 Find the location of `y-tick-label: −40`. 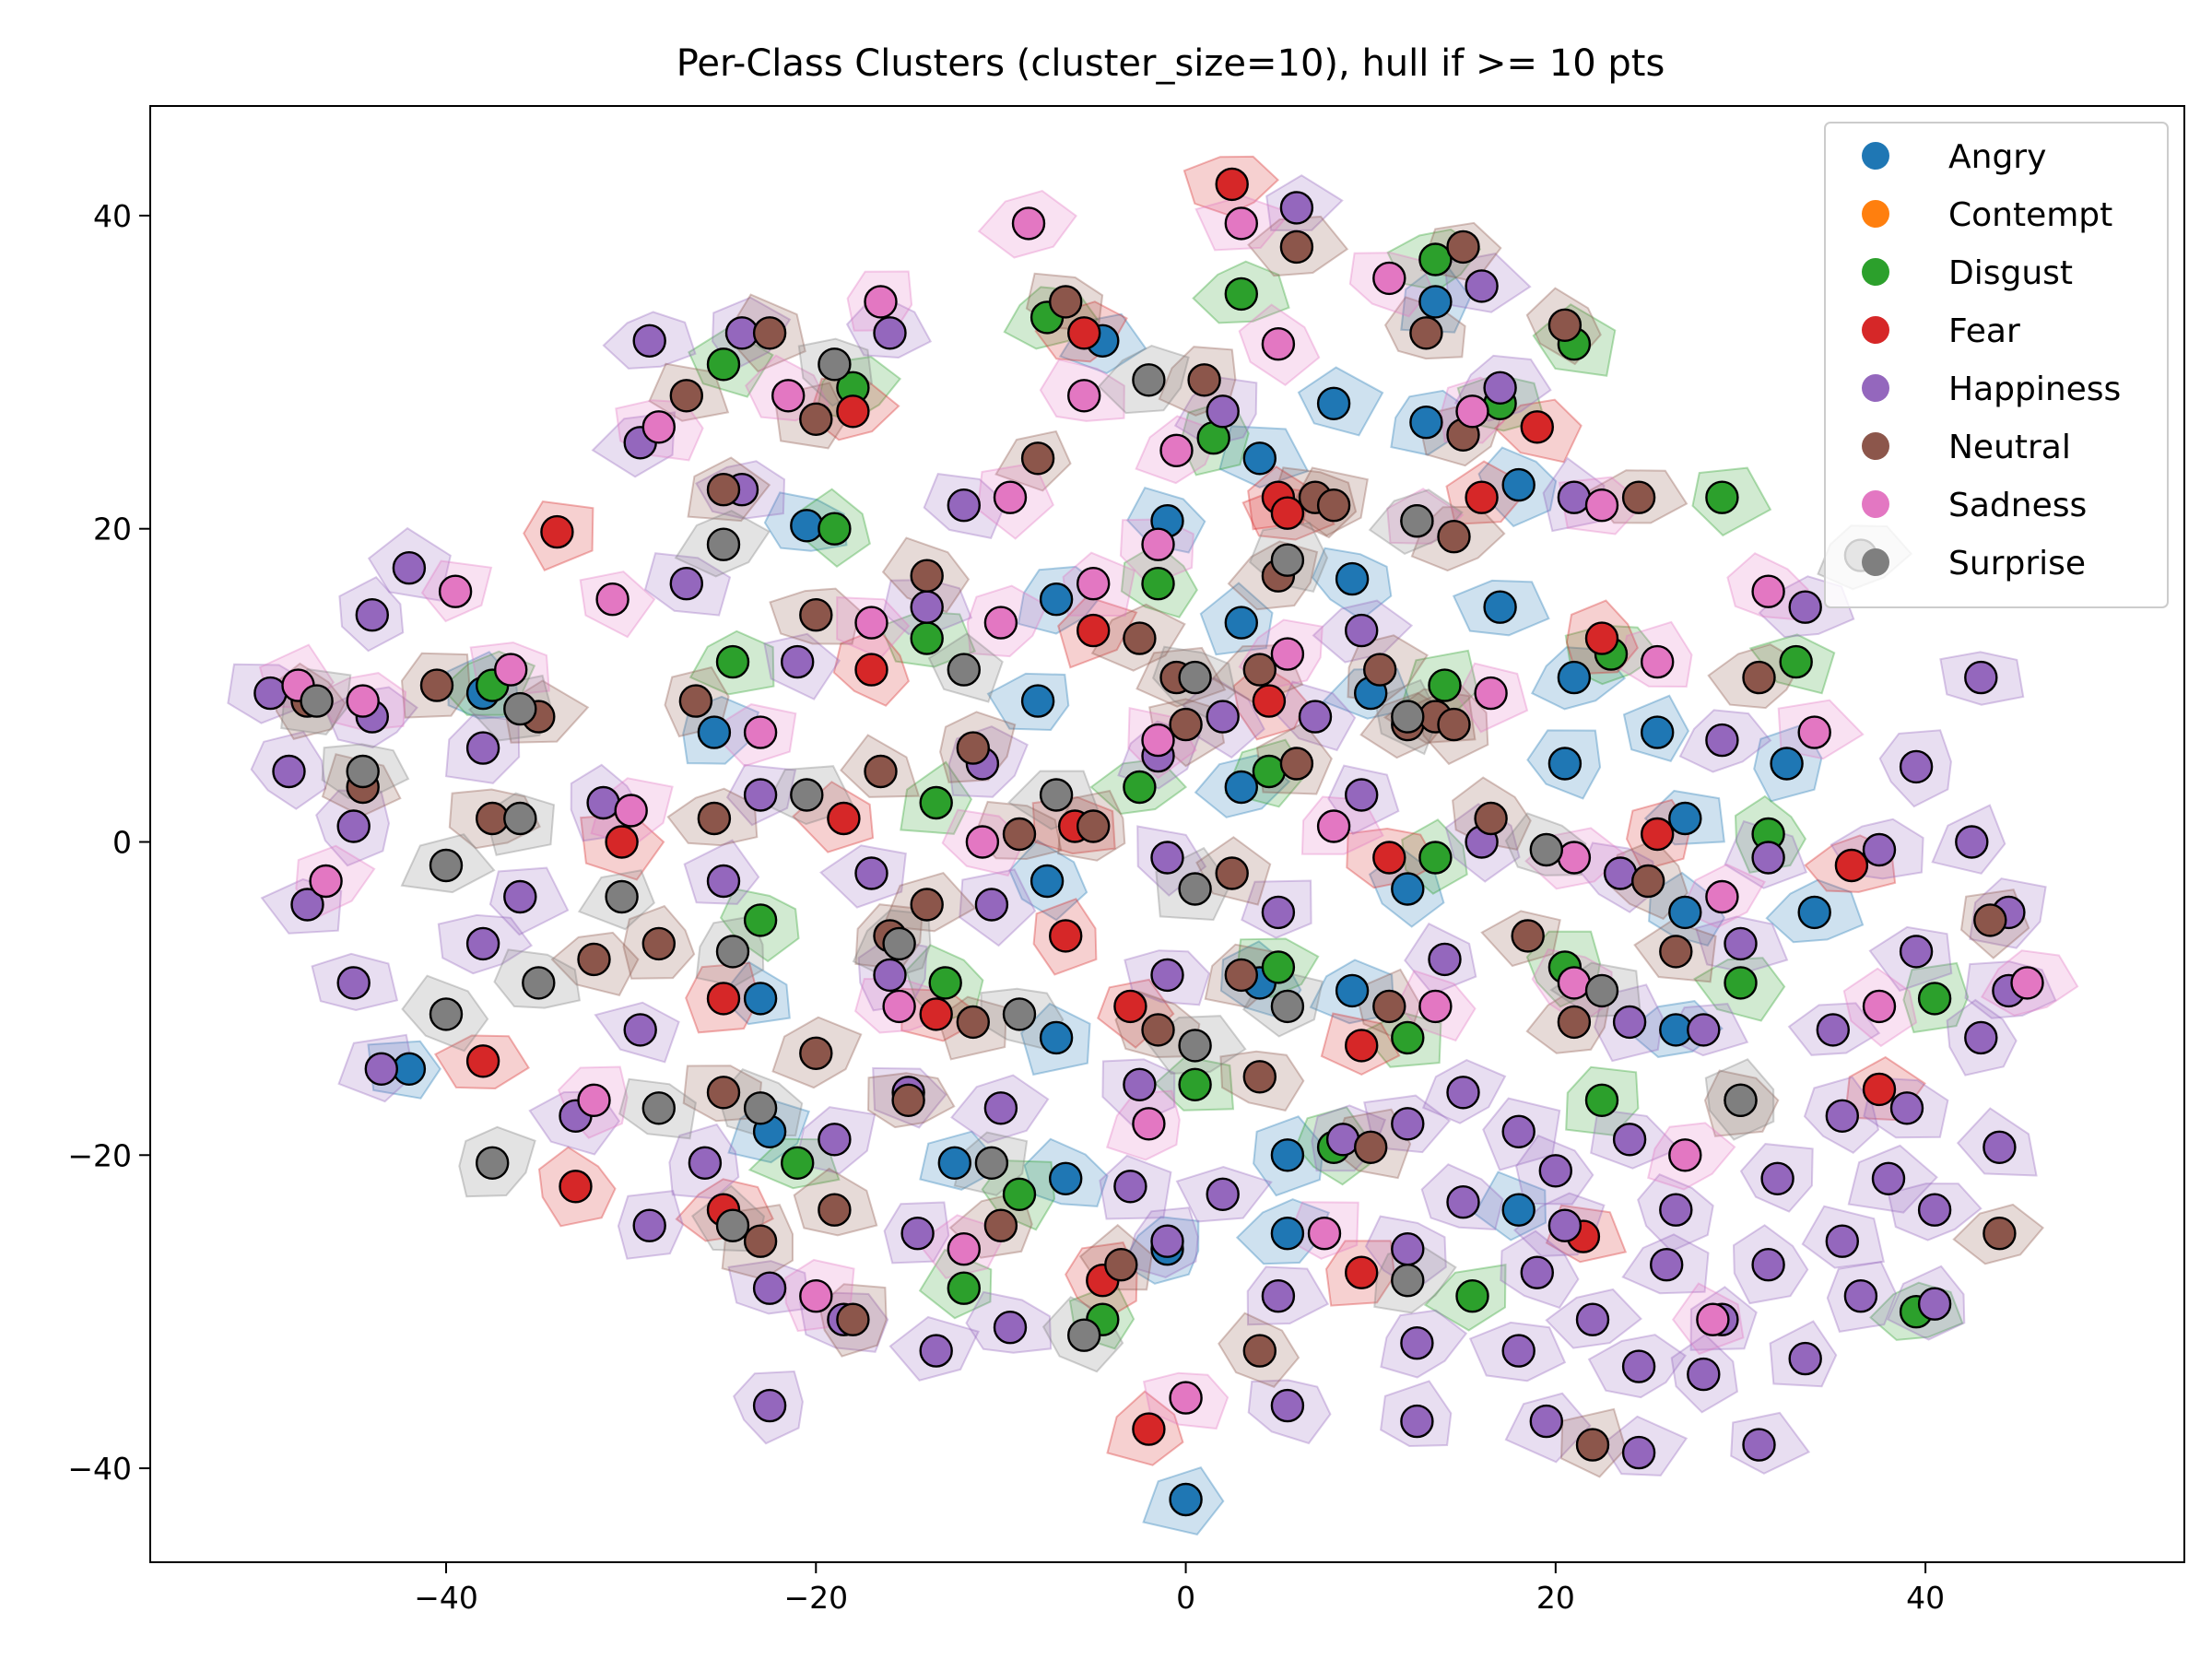

y-tick-label: −40 is located at coordinates (99, 1469).